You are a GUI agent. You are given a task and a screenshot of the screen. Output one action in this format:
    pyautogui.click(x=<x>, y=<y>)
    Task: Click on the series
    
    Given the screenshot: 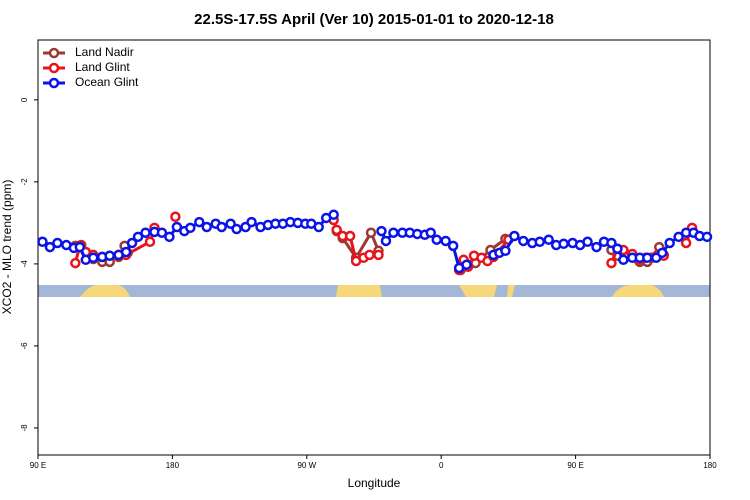 What is the action you would take?
    pyautogui.click(x=375, y=241)
    